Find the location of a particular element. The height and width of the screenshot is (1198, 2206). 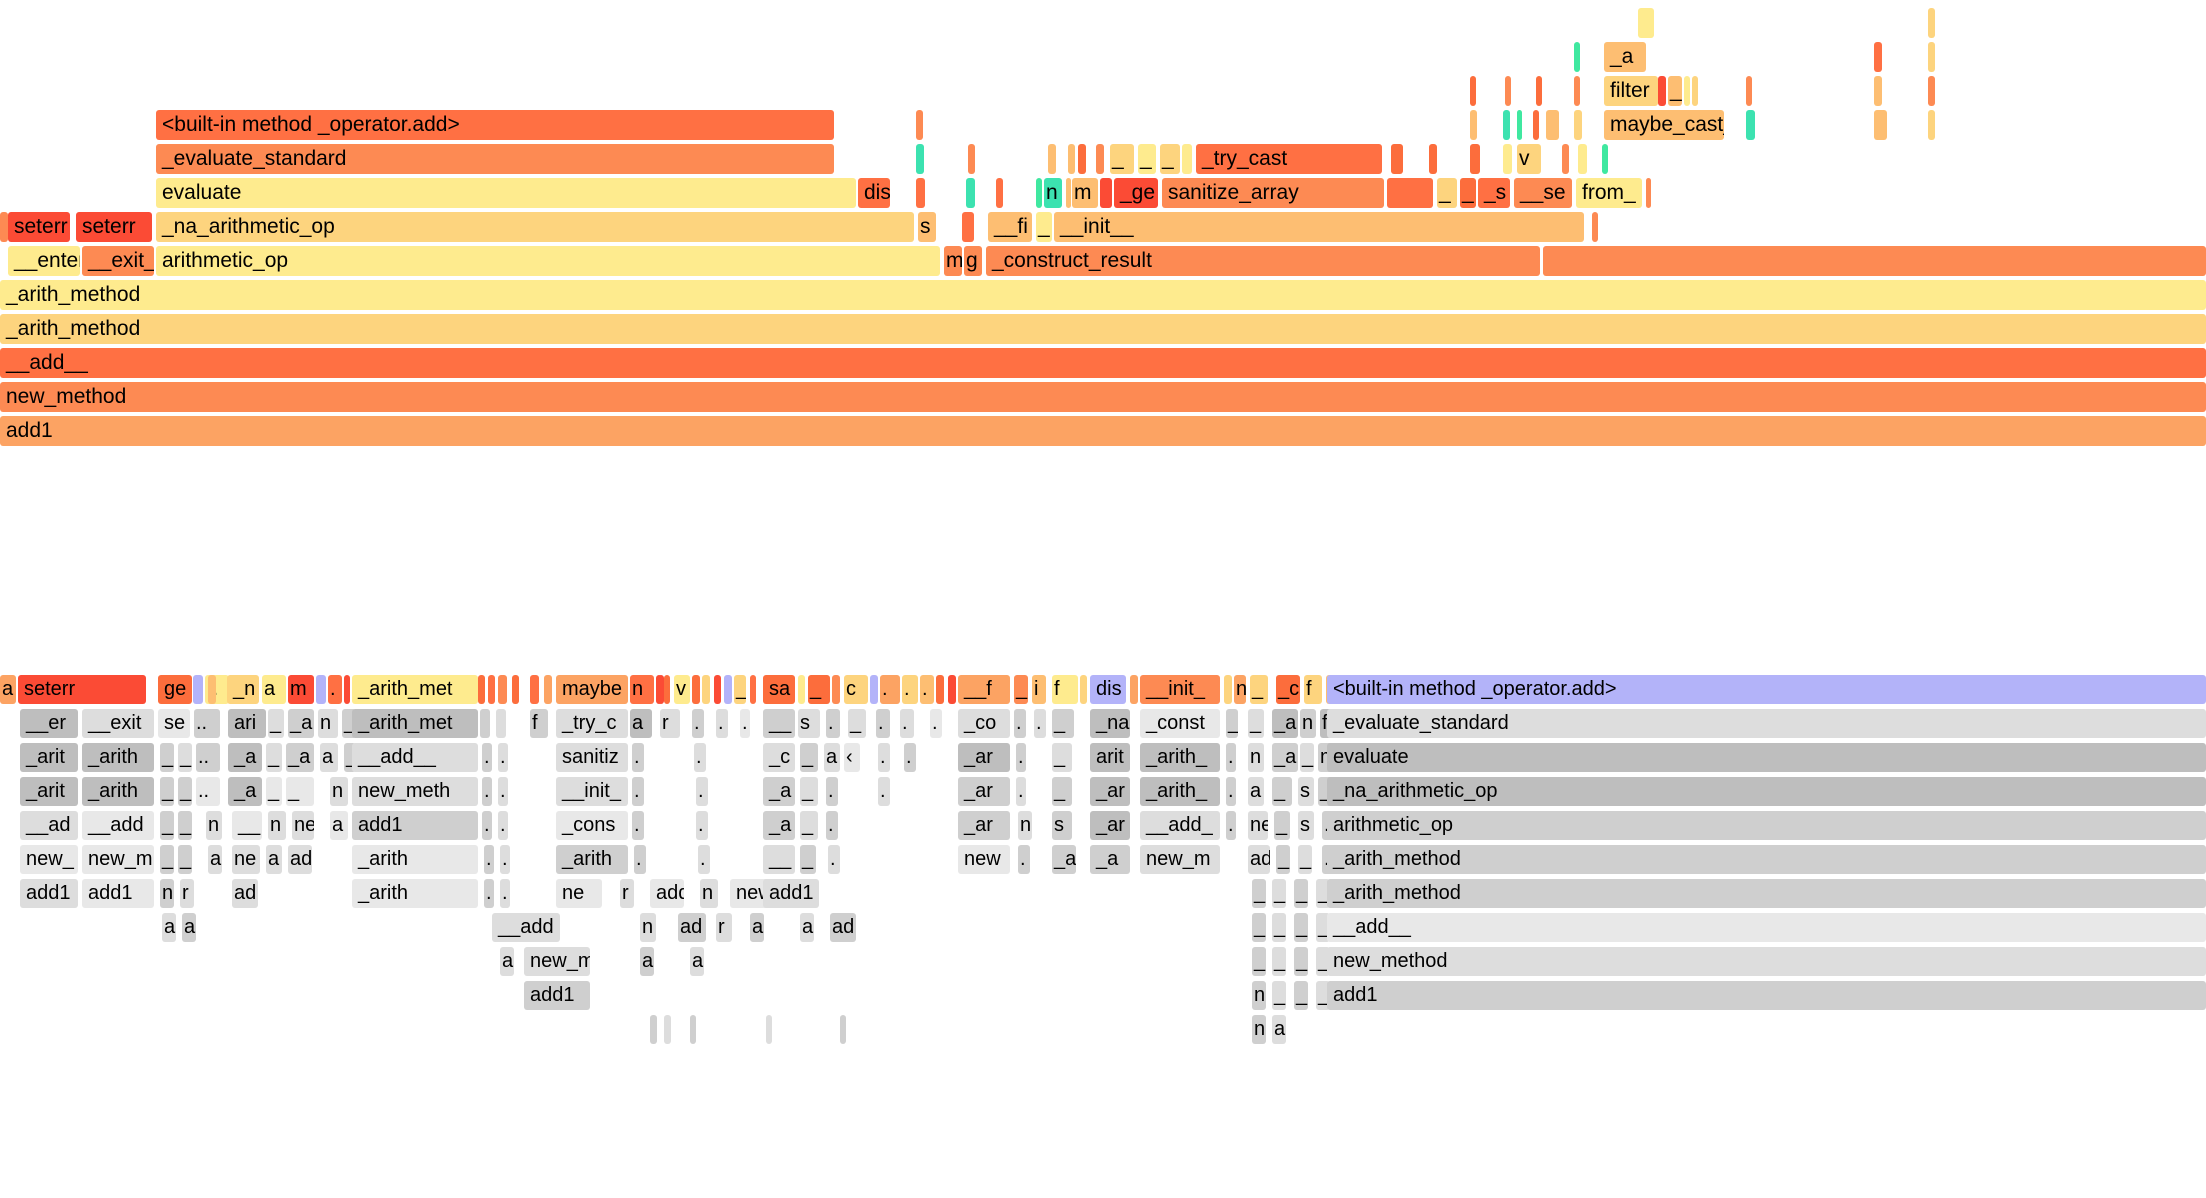

frame-r0-c17 is located at coordinates (534, 689).